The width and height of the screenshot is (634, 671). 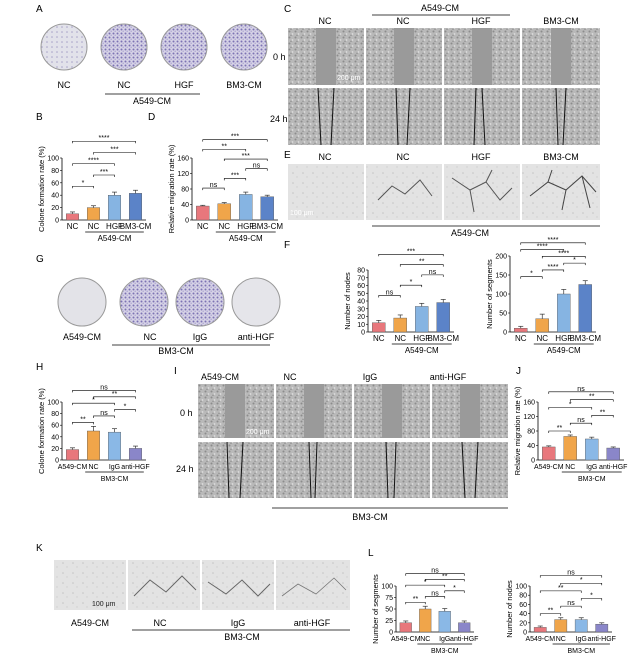 What do you see at coordinates (581, 639) in the screenshot?
I see `x-tick-label: IgG` at bounding box center [581, 639].